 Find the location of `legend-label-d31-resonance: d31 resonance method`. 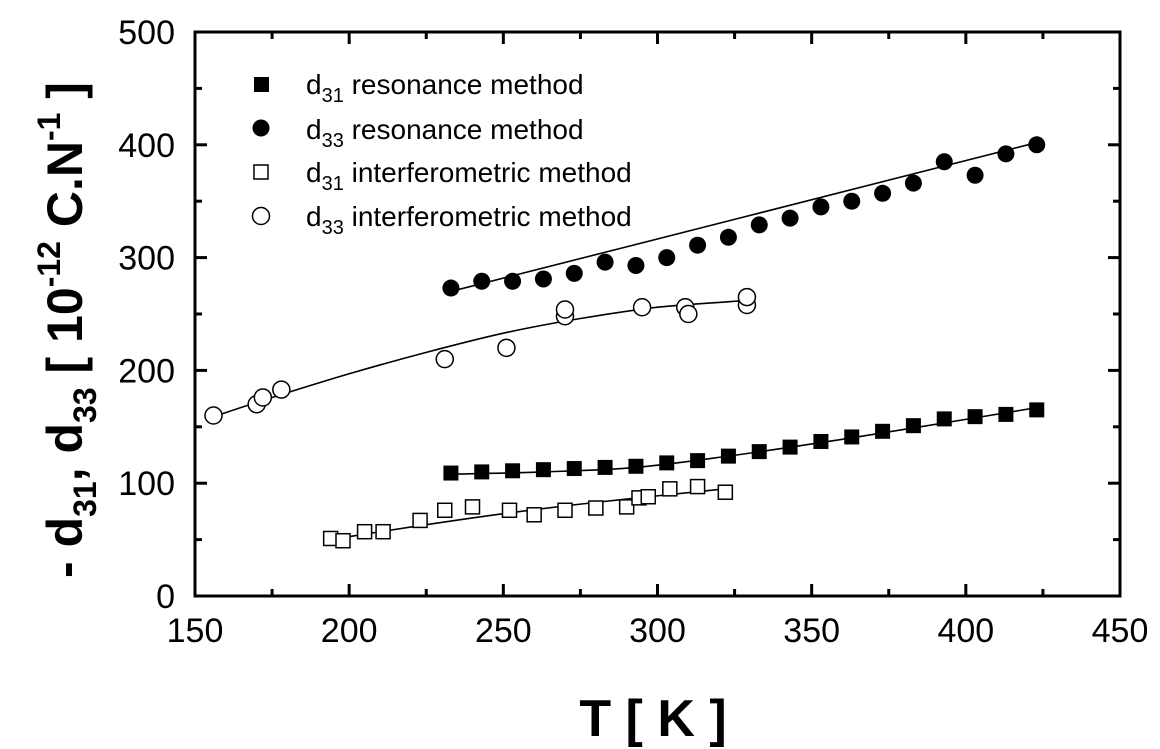

legend-label-d31-resonance: d31 resonance method is located at coordinates (445, 88).